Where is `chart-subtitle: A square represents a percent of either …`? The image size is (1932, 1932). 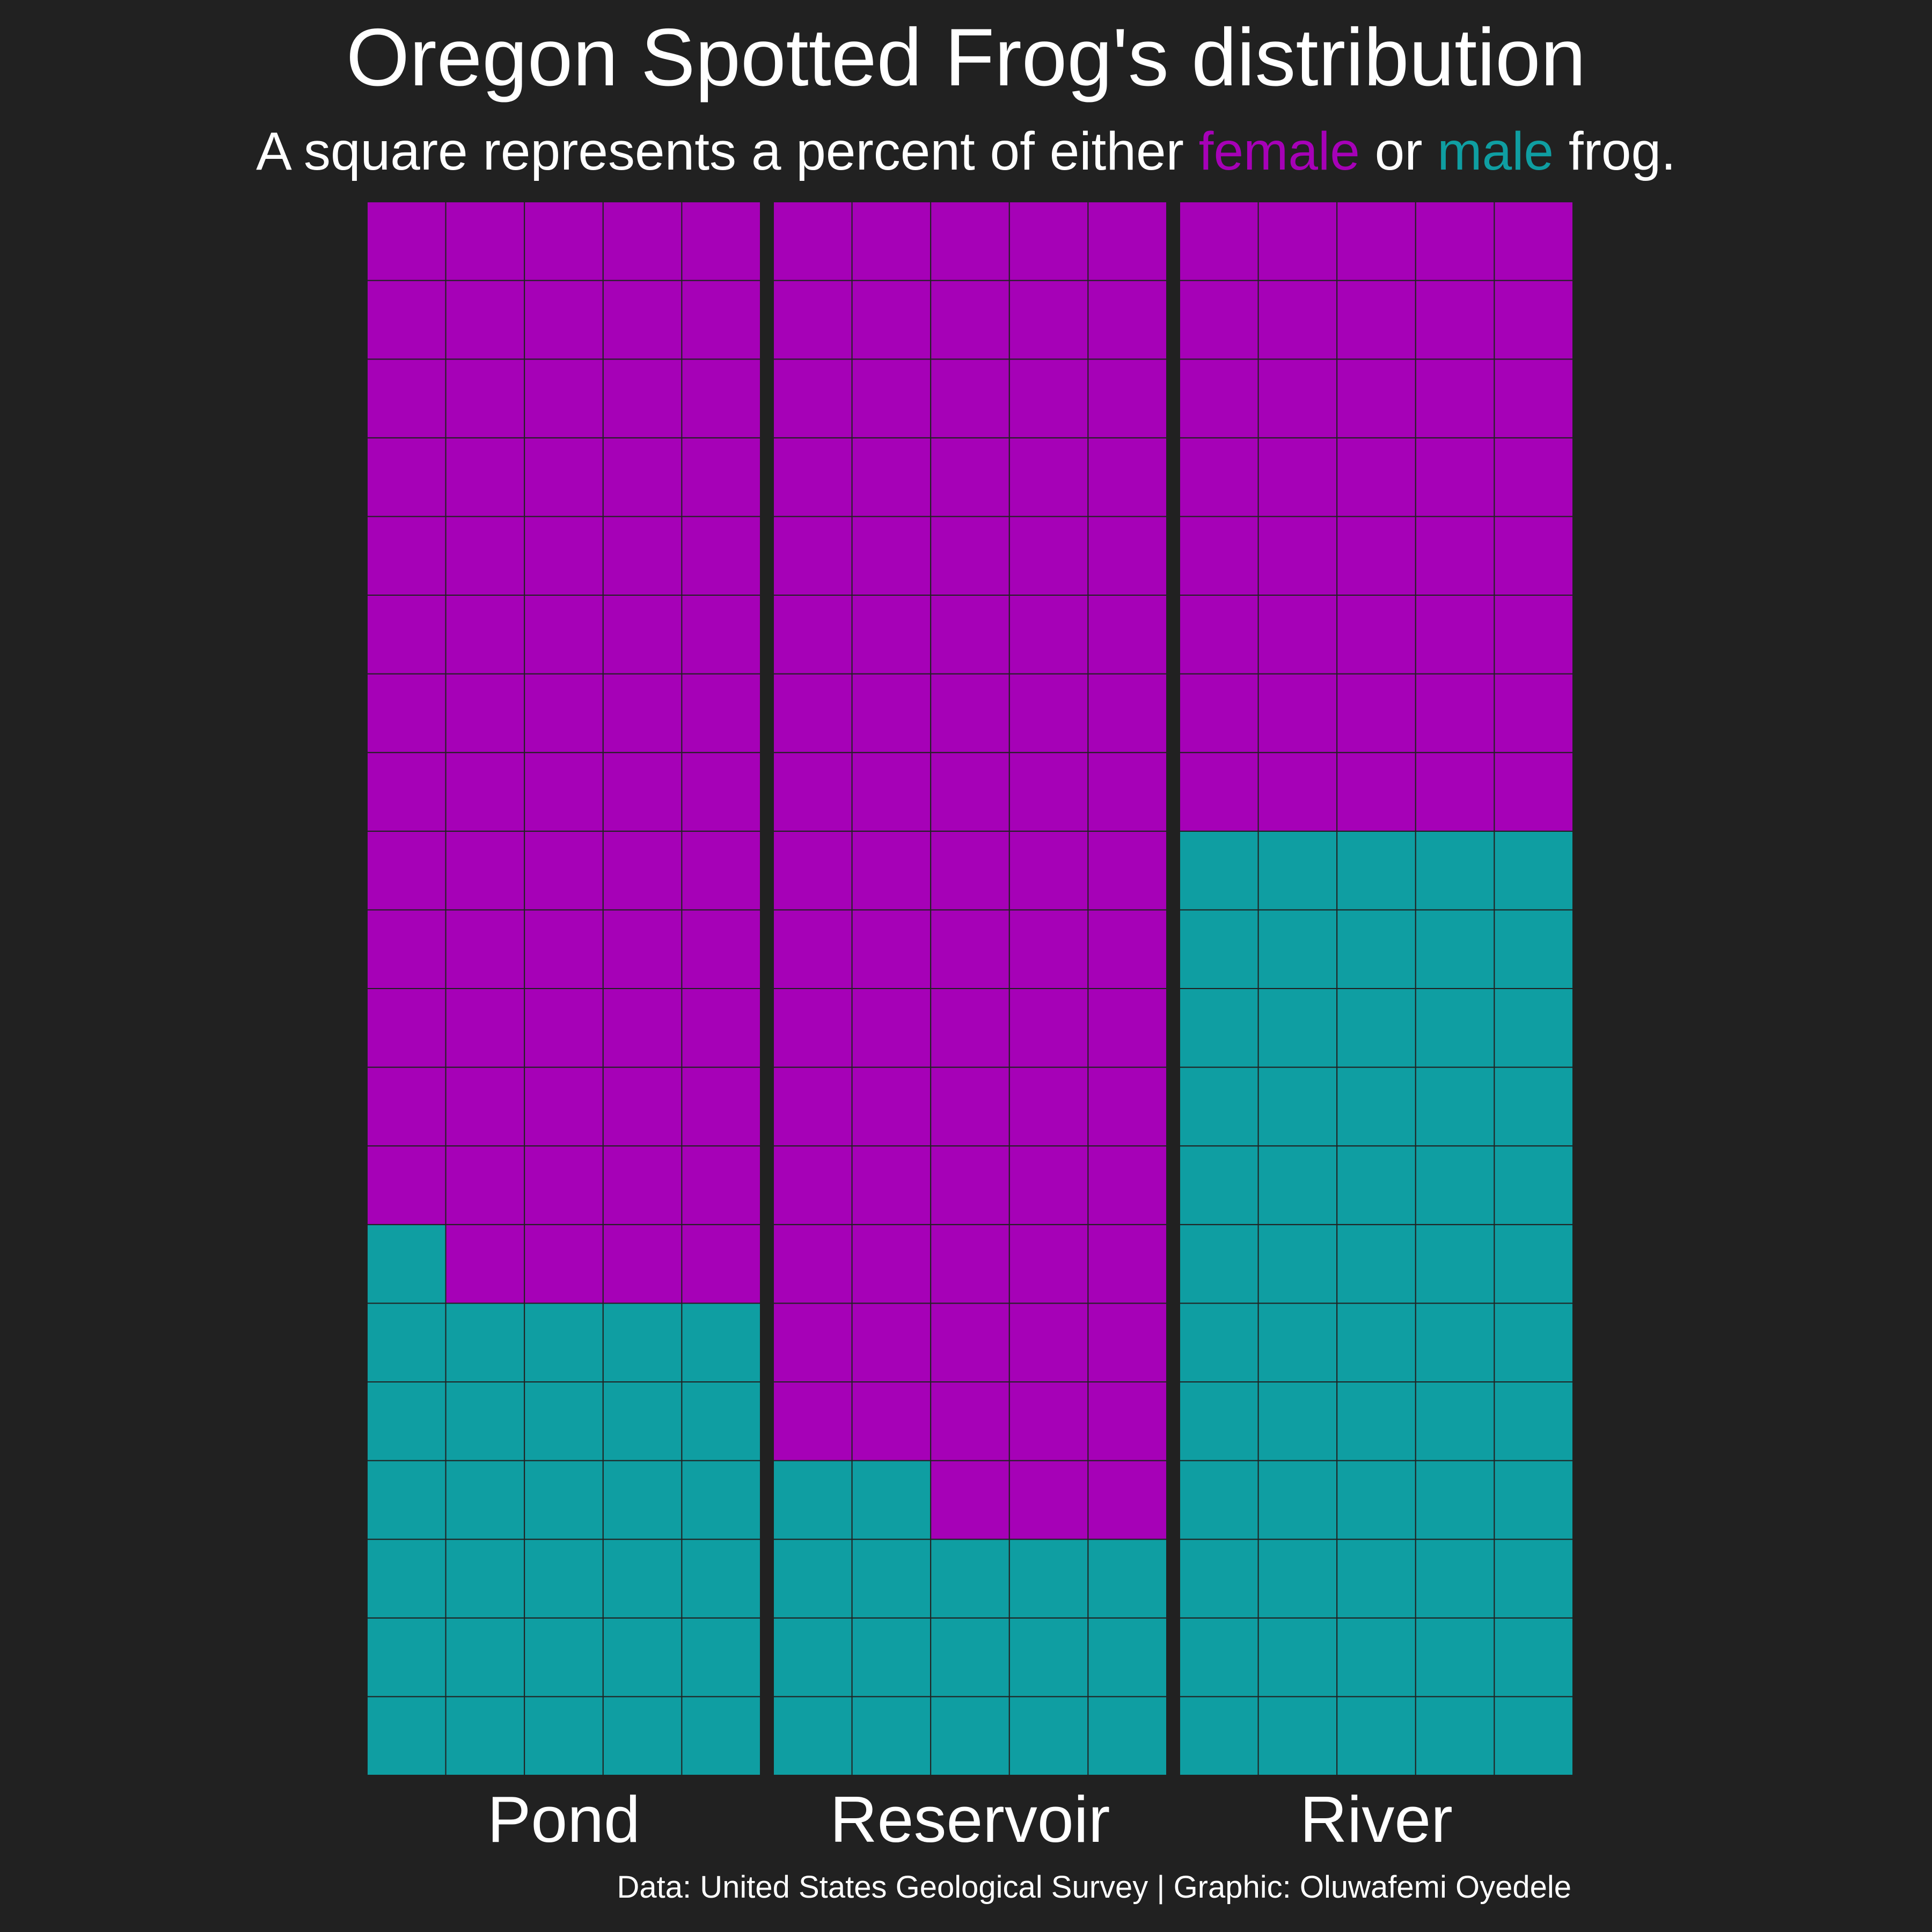
chart-subtitle: A square represents a percent of either … is located at coordinates (966, 151).